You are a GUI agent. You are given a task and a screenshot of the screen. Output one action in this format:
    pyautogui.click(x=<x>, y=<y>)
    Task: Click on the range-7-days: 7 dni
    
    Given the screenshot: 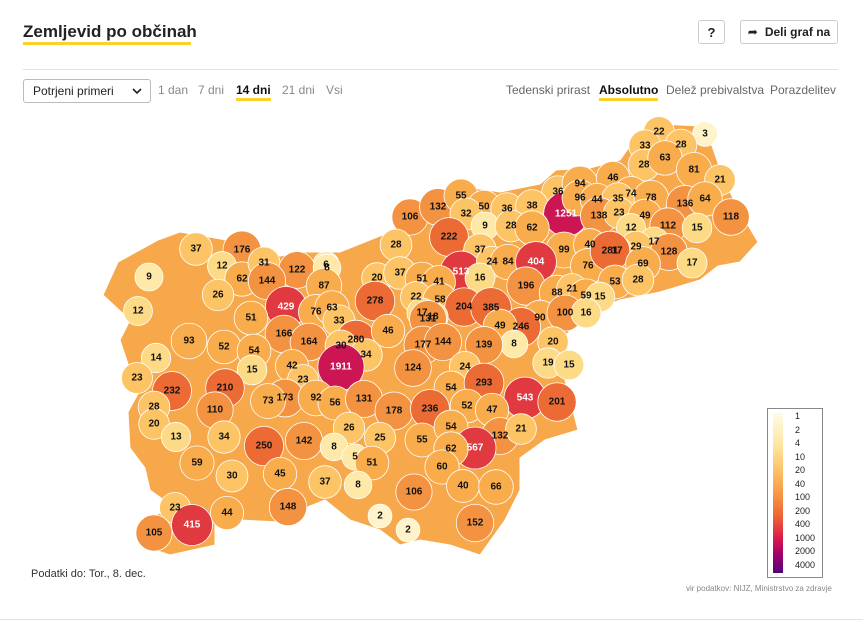 What is the action you would take?
    pyautogui.click(x=211, y=90)
    